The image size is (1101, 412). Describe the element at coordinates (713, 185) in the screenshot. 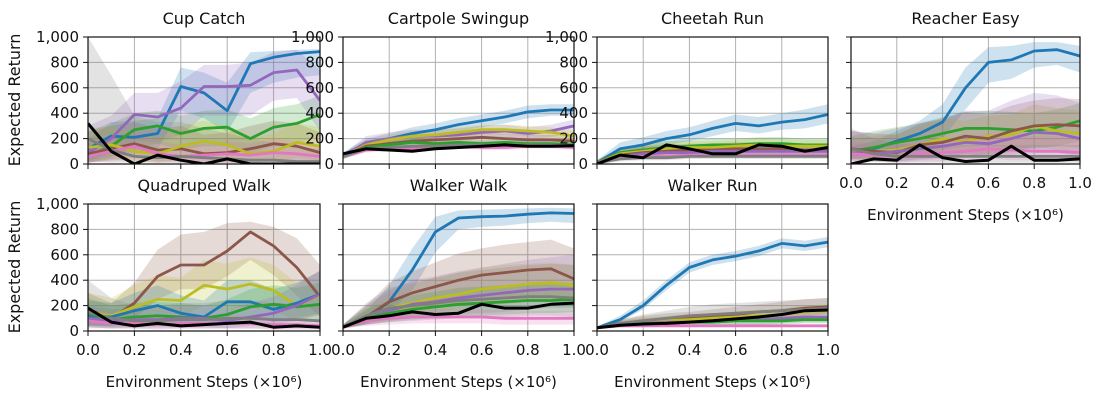

I see `subplot-title: Walker Run` at that location.